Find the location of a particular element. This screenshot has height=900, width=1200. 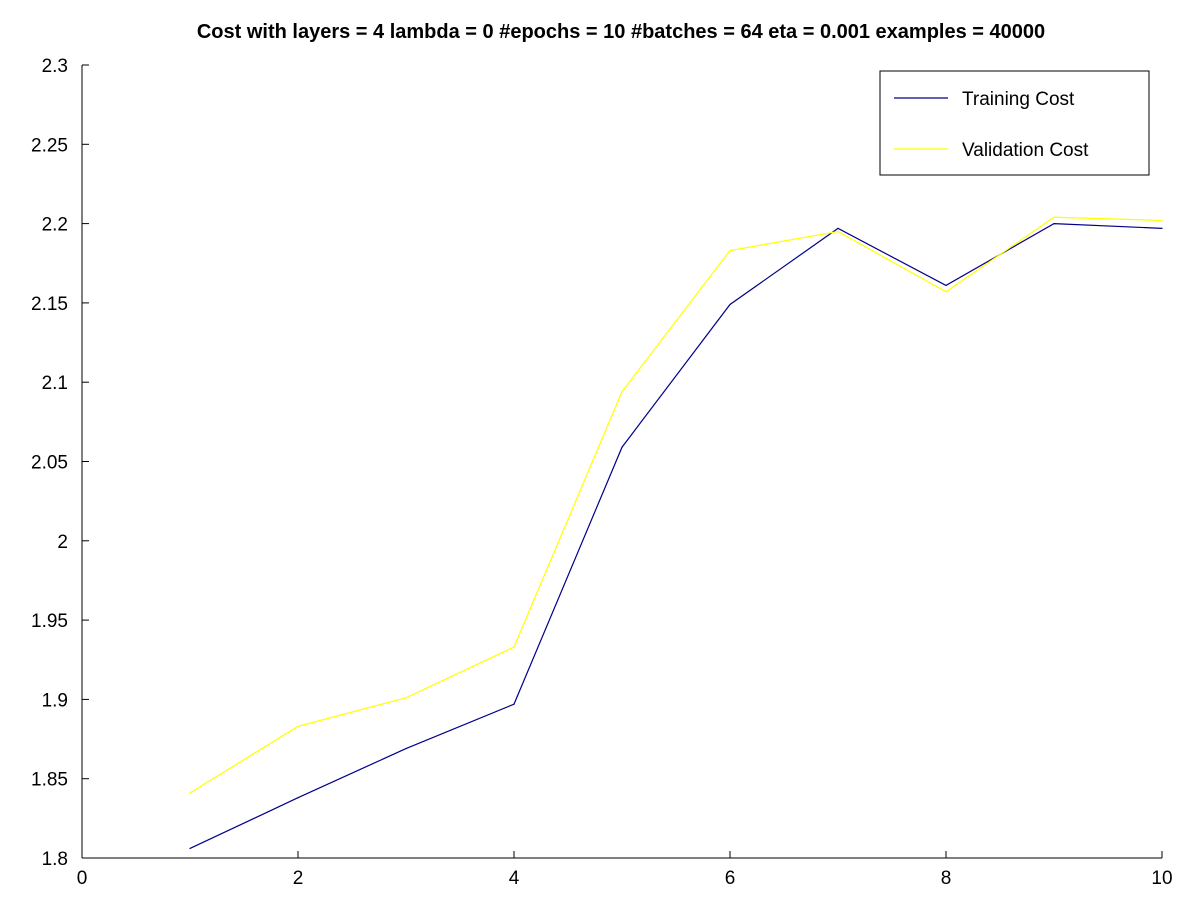

x-tick-label: 6 is located at coordinates (730, 878).